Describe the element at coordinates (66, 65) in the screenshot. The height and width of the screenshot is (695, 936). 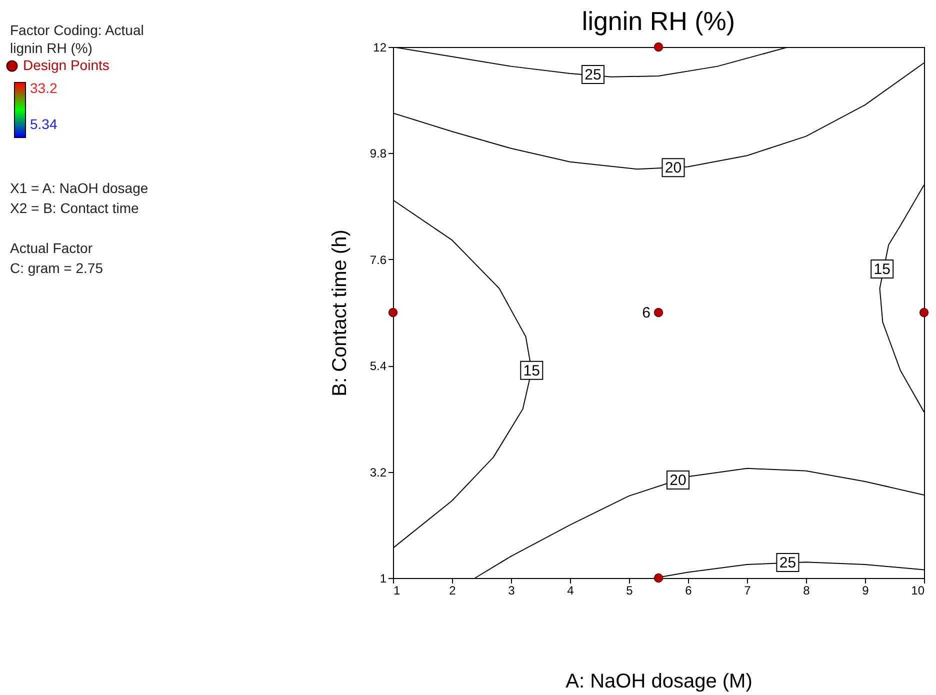
I see `legend-label: Design Points` at that location.